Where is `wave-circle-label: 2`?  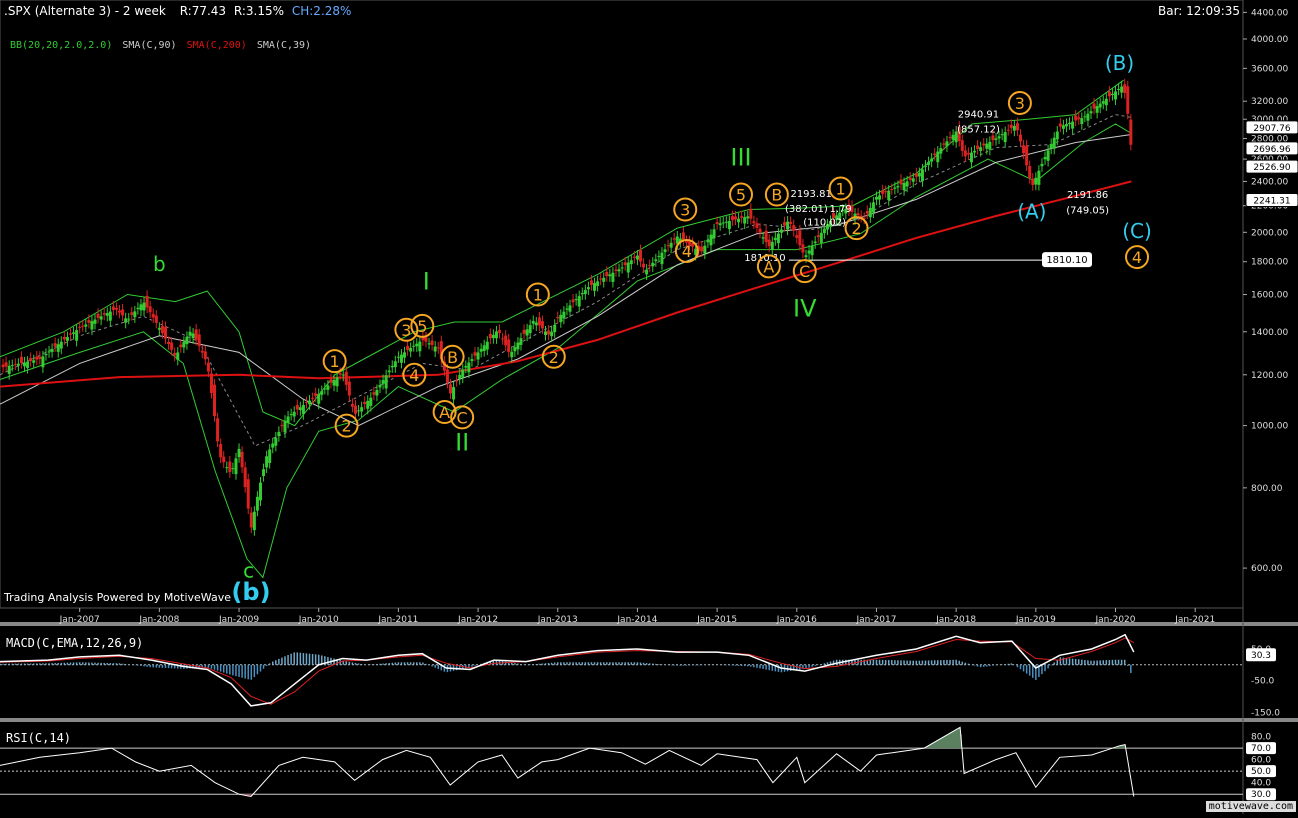 wave-circle-label: 2 is located at coordinates (554, 357).